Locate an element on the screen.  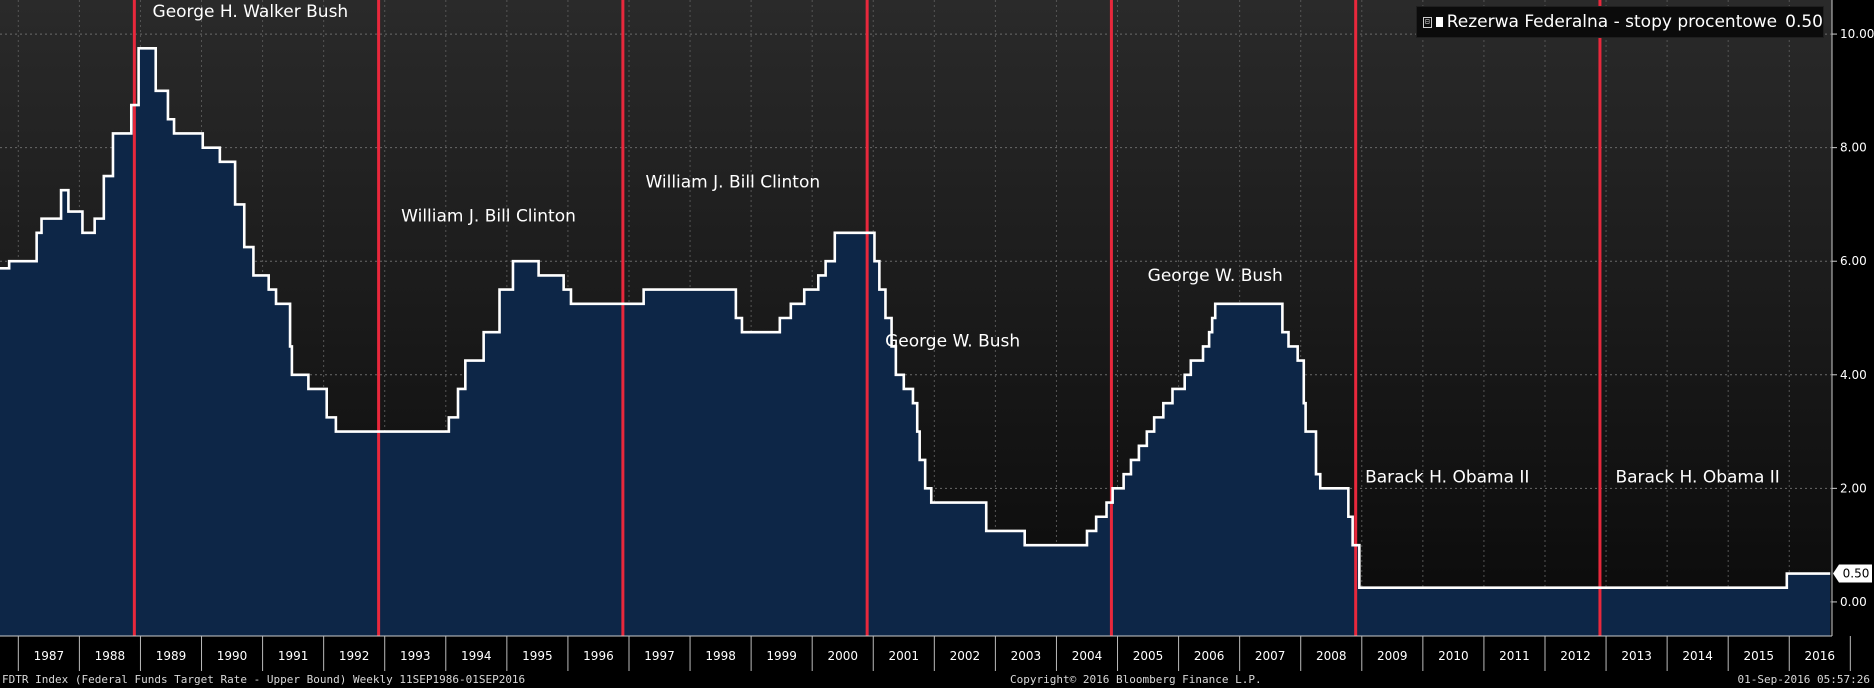
x-tick-label: 2002 is located at coordinates (965, 656).